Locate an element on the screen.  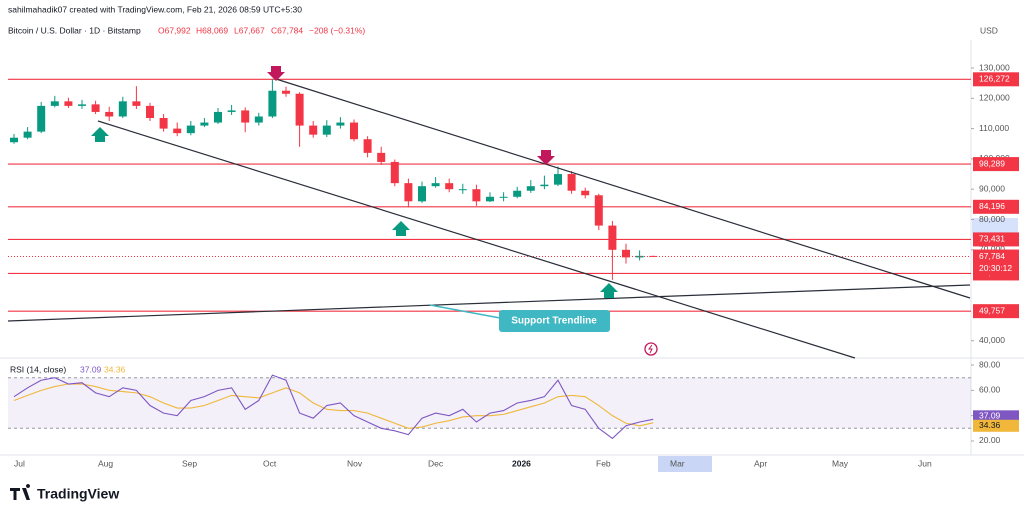
rsi-legend-value: 37.09 is located at coordinates (91, 369).